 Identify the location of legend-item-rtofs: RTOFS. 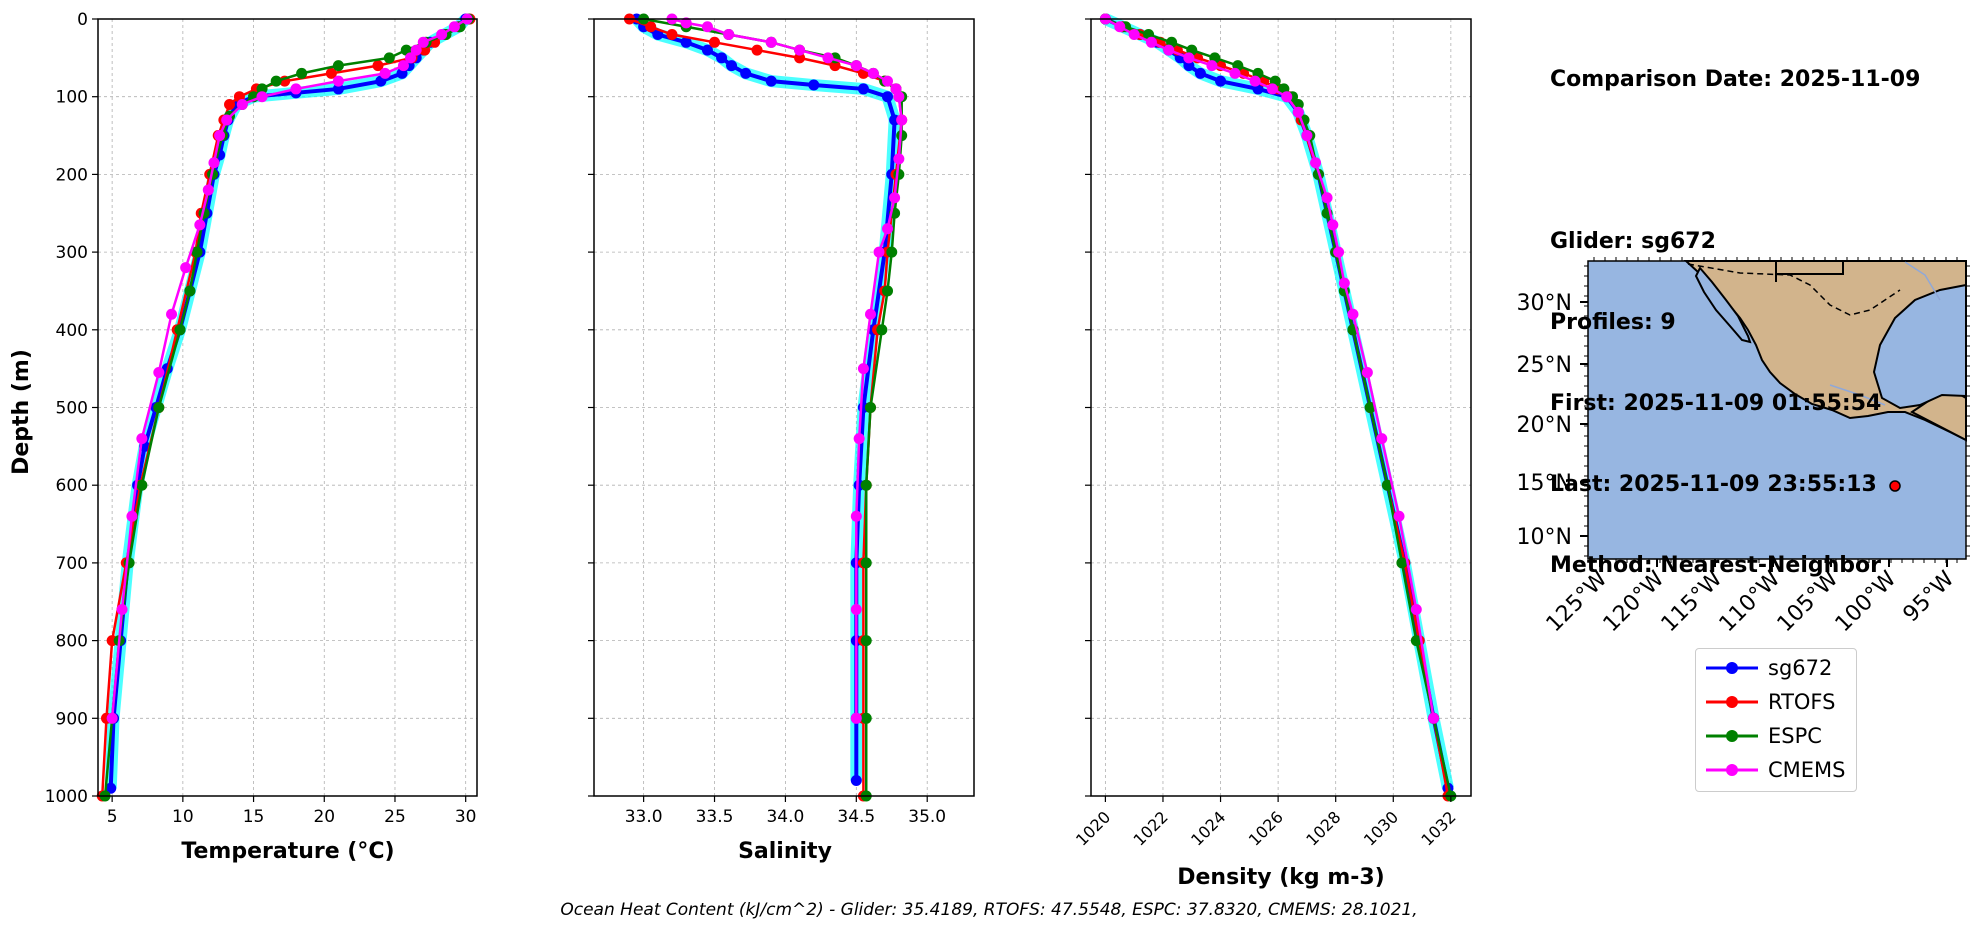
(1776, 701).